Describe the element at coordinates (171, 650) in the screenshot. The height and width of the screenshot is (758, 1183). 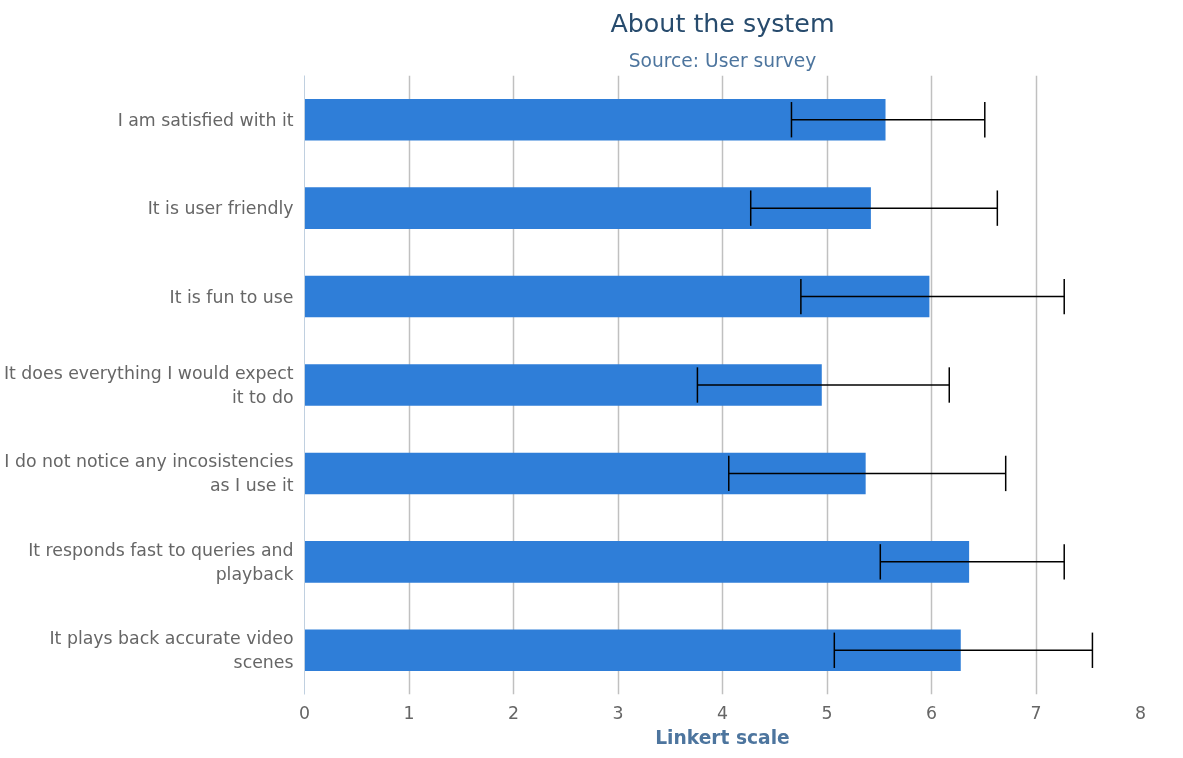
I see `y-tick-label: It plays back accurate video scenes` at that location.